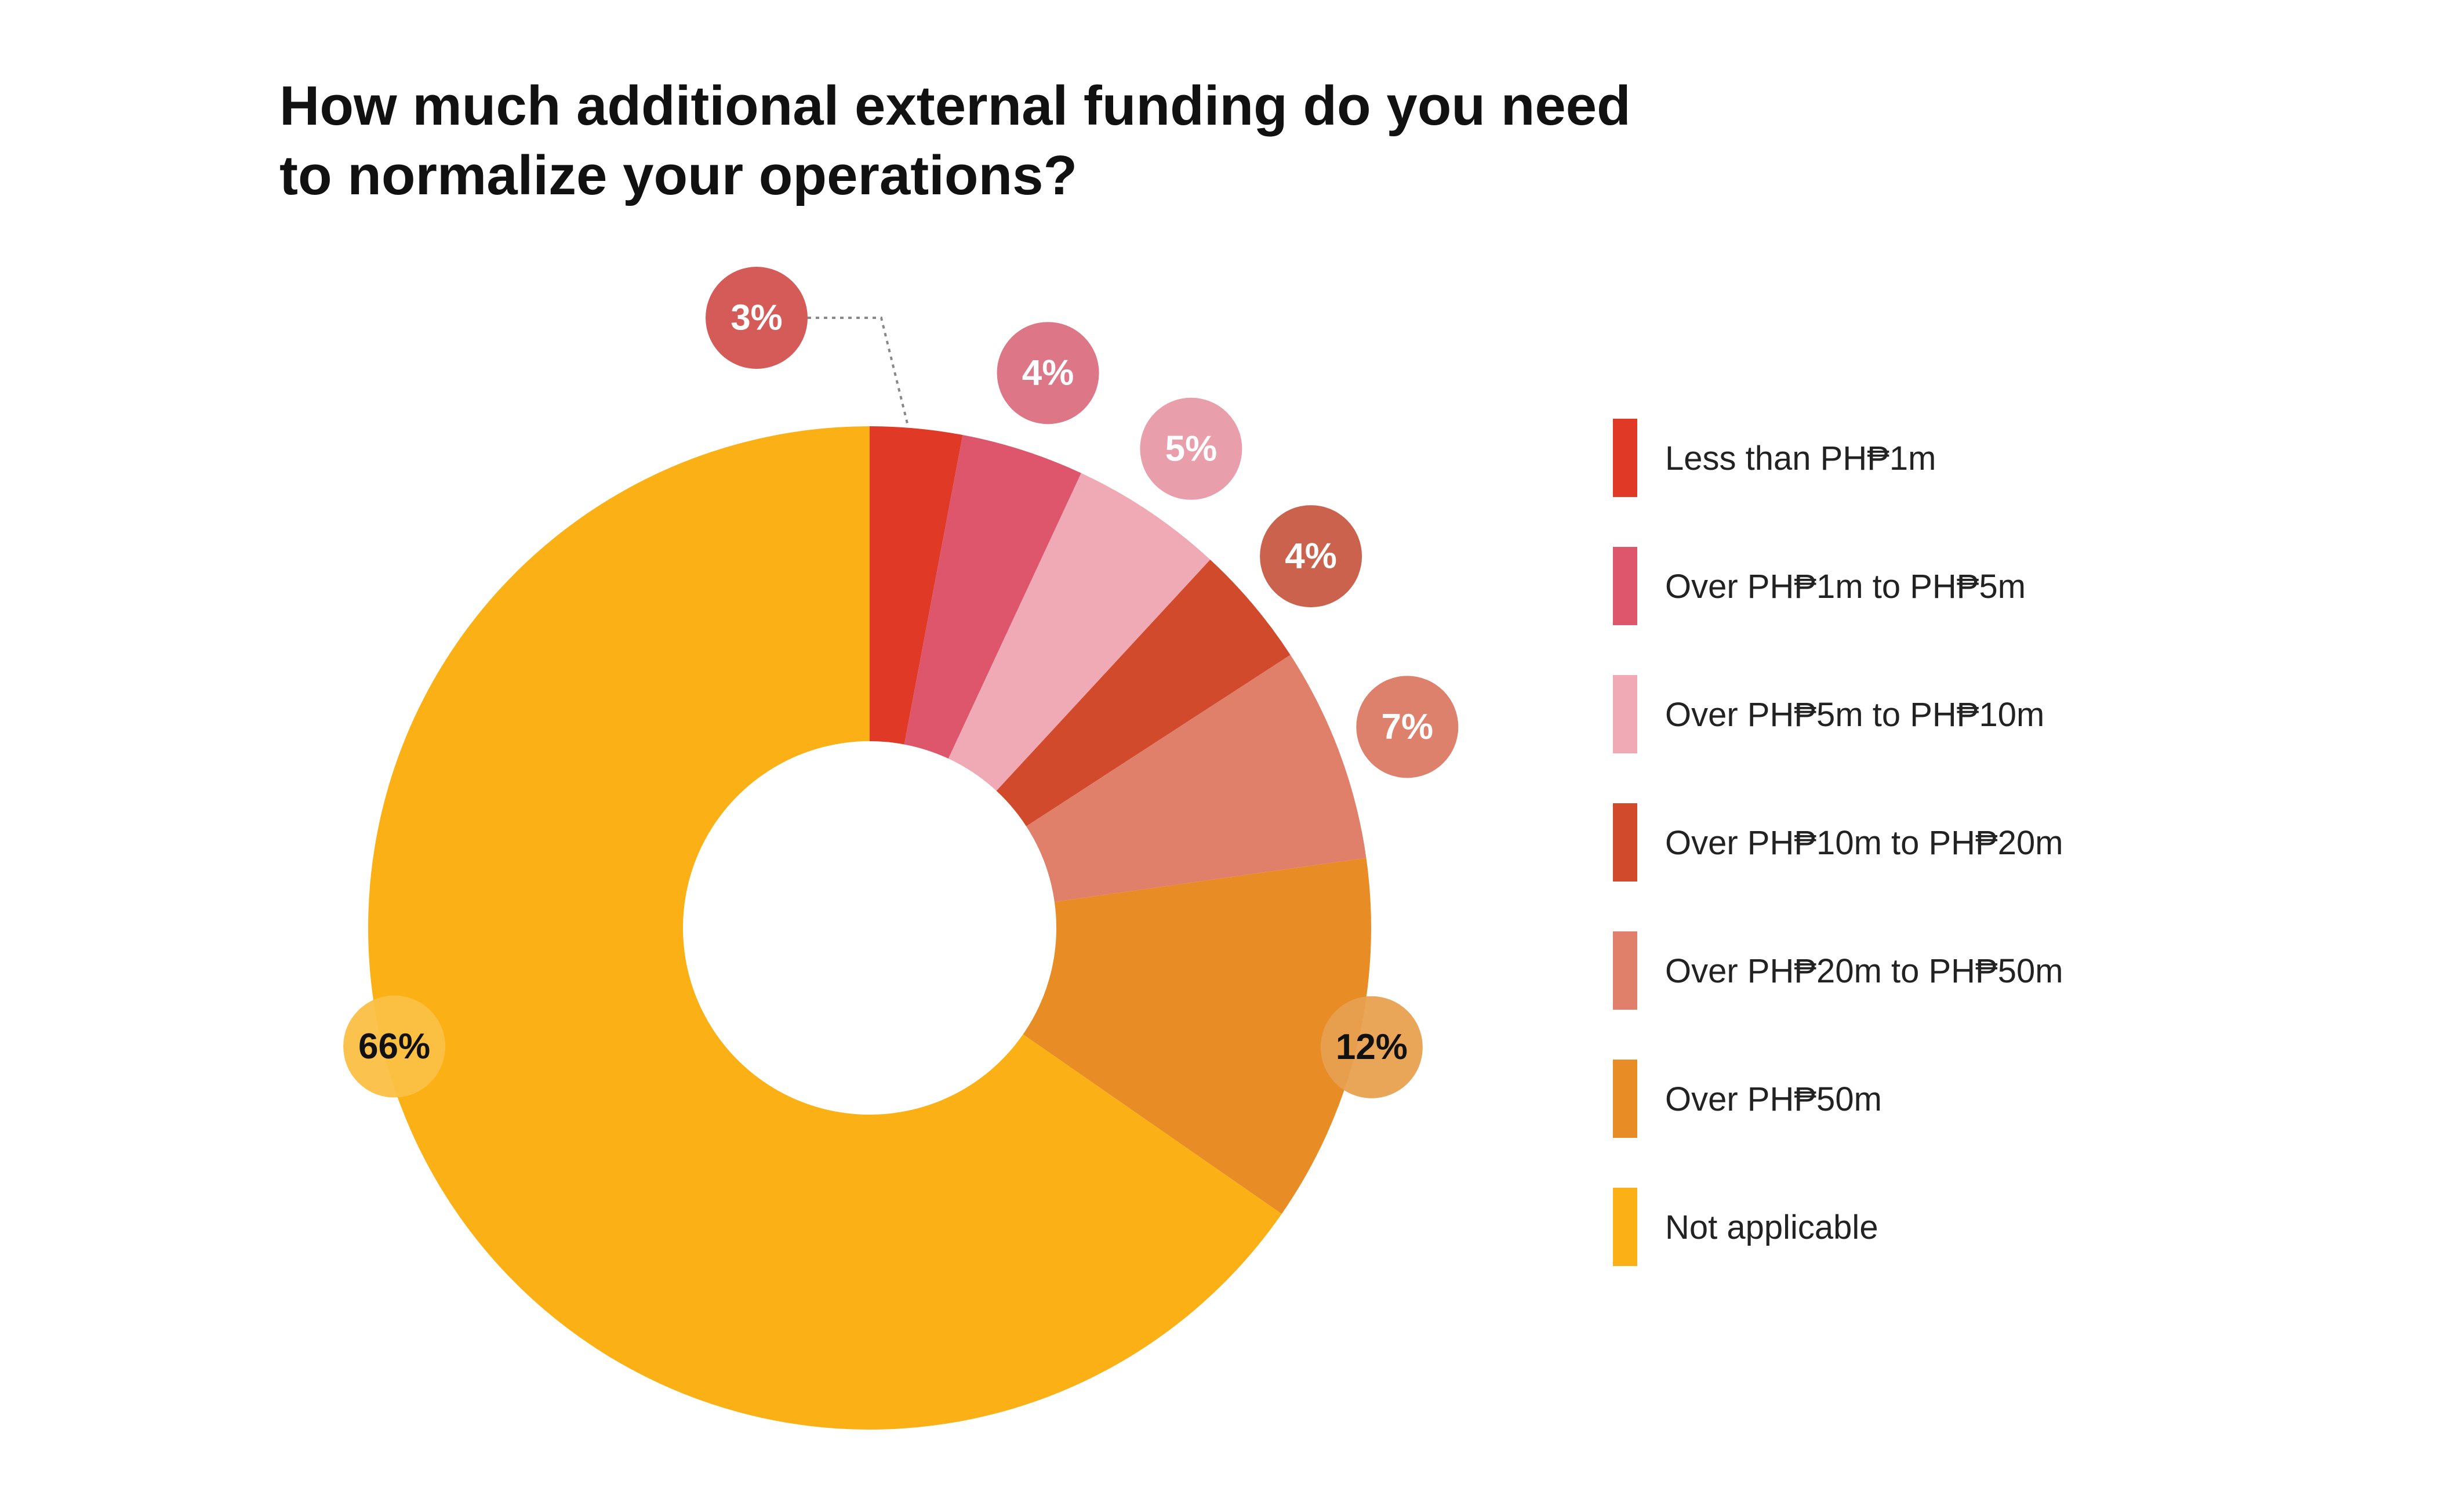 The height and width of the screenshot is (1498, 2464). Describe the element at coordinates (1864, 971) in the screenshot. I see `legend-label: Over PH₱20m to PH₱50m` at that location.